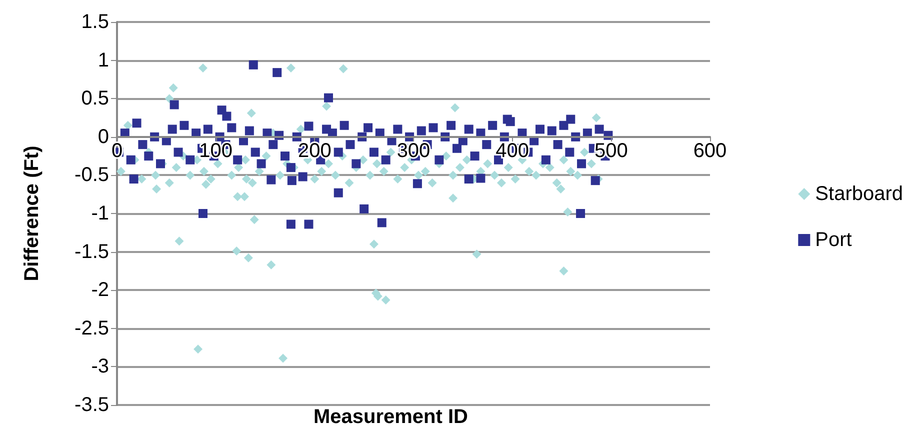 The height and width of the screenshot is (434, 911). Describe the element at coordinates (833, 240) in the screenshot. I see `legend-label: Port` at that location.